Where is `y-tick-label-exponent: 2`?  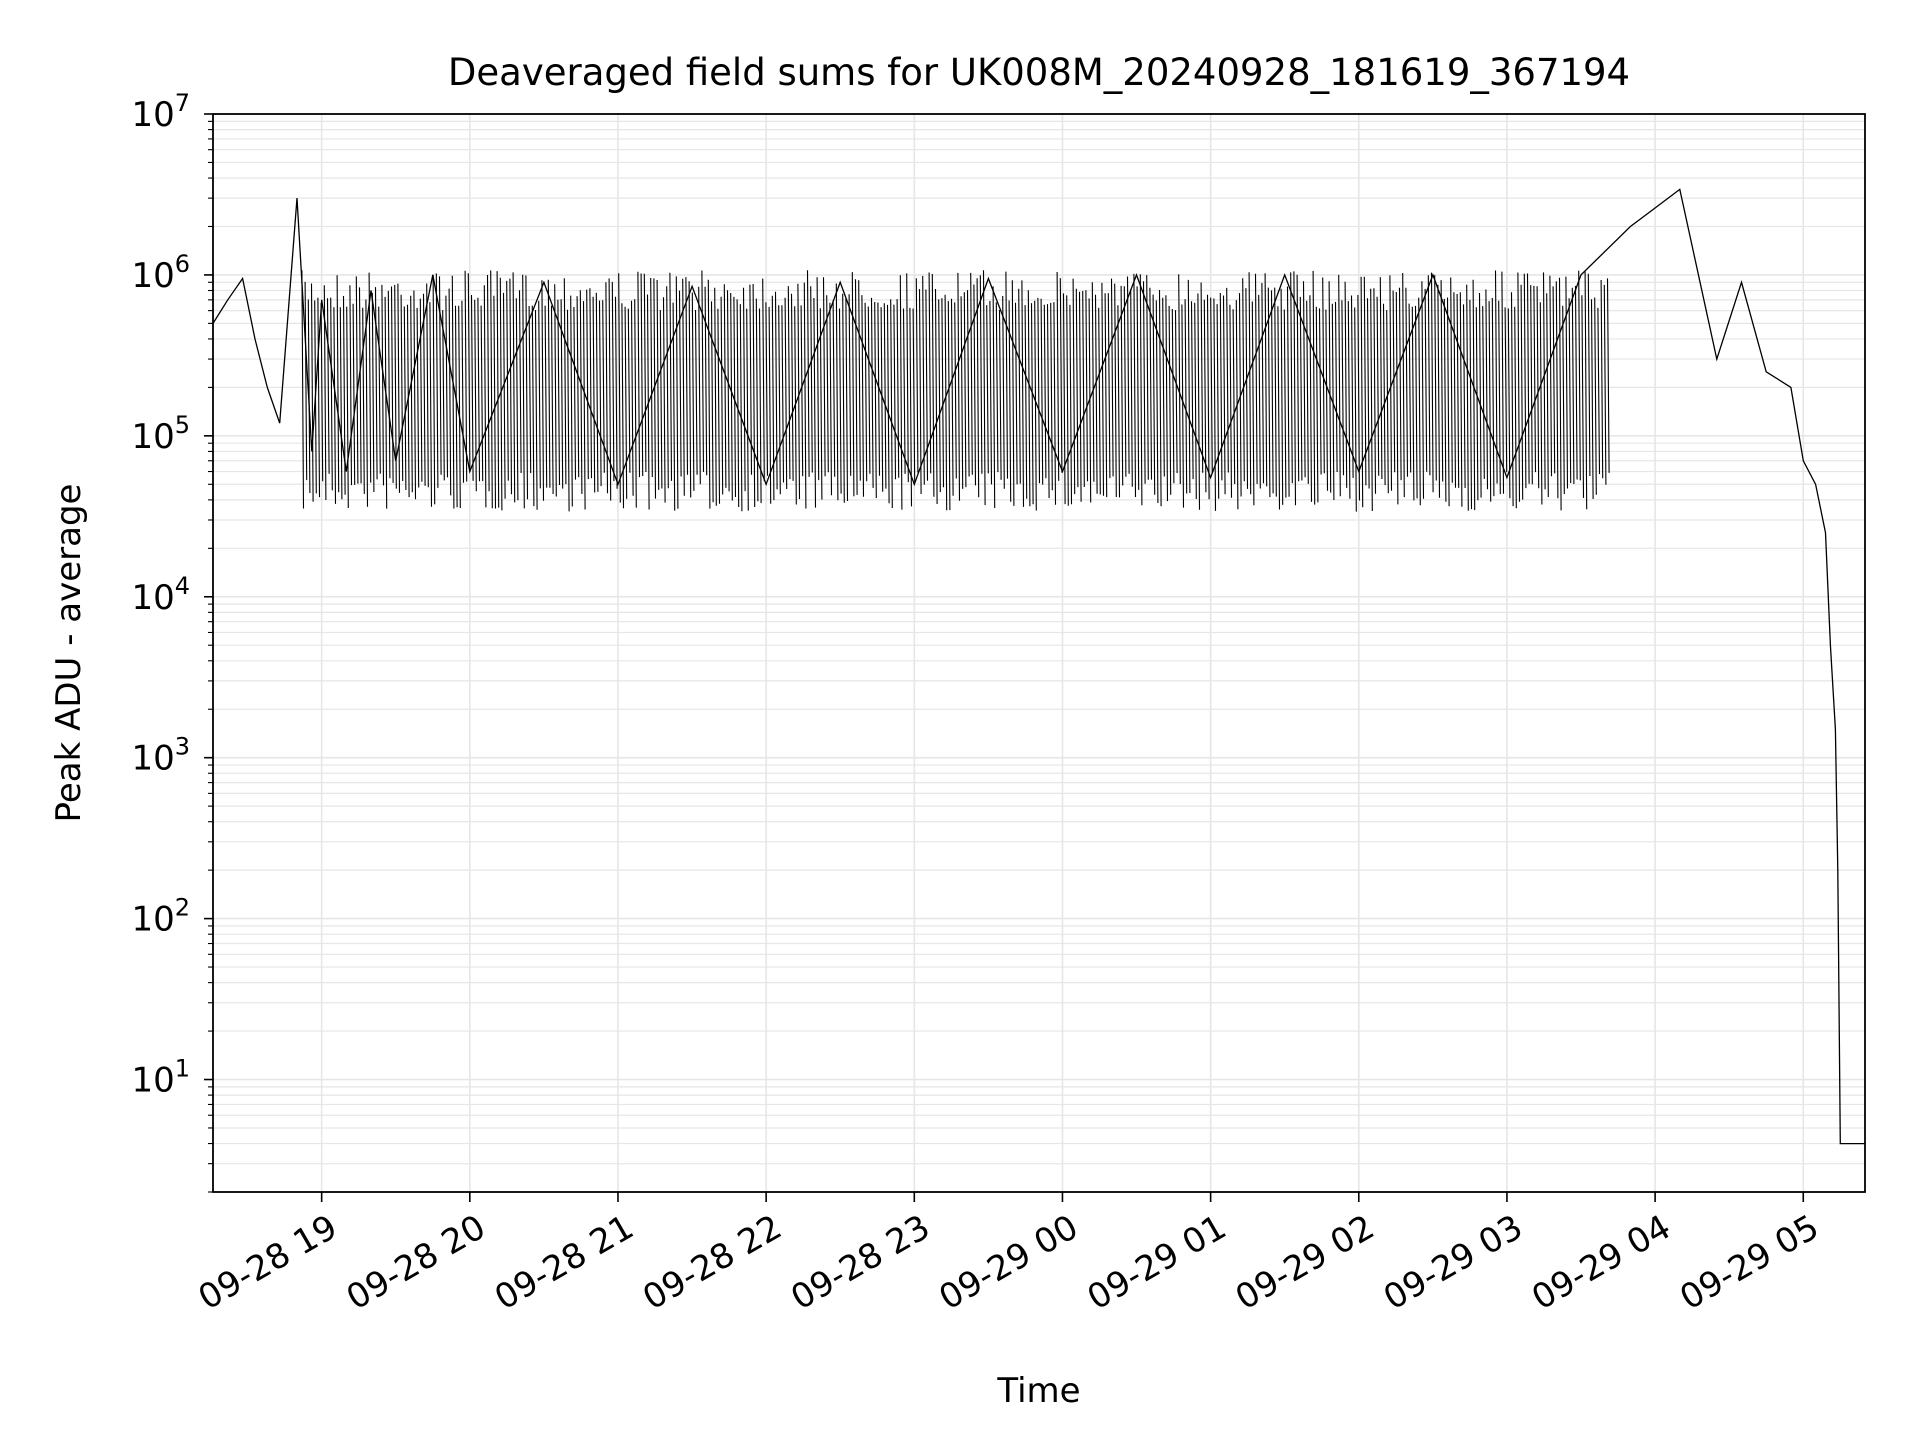 y-tick-label-exponent: 2 is located at coordinates (182, 908).